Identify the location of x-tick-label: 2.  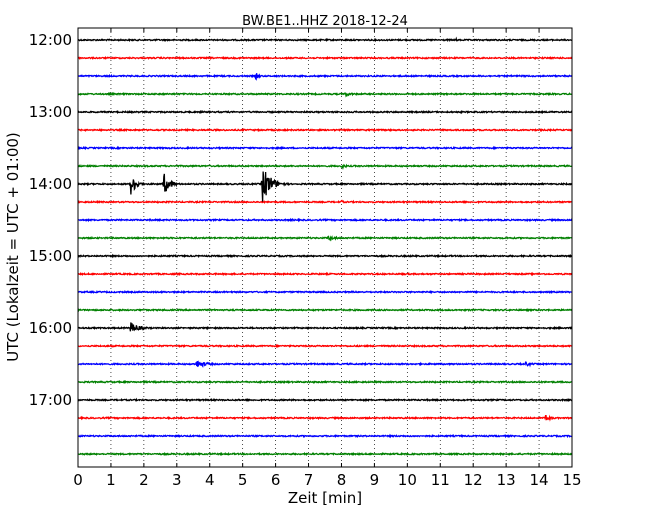
(144, 480).